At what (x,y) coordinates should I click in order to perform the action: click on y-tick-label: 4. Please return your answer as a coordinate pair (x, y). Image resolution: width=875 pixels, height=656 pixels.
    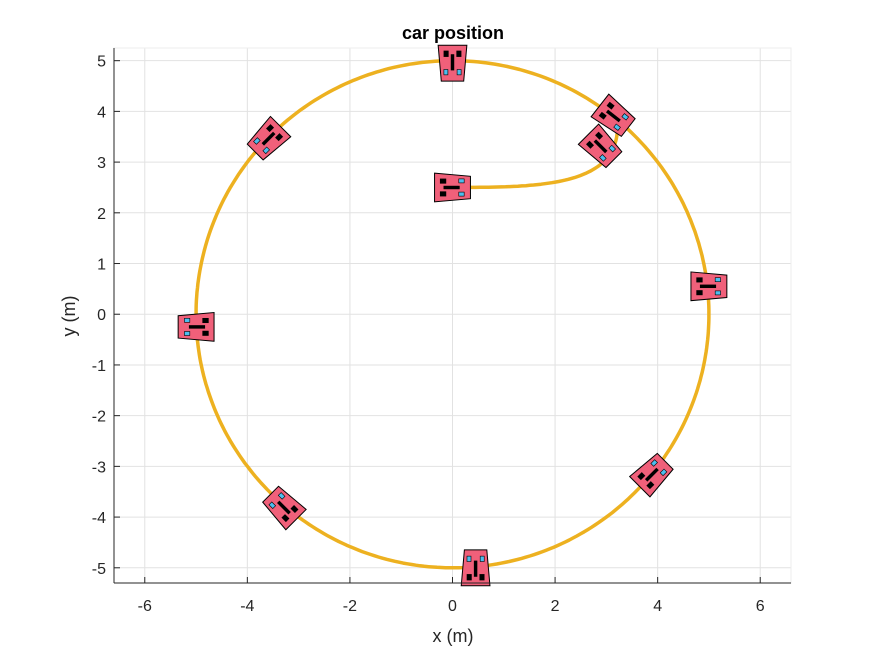
    Looking at the image, I should click on (101, 112).